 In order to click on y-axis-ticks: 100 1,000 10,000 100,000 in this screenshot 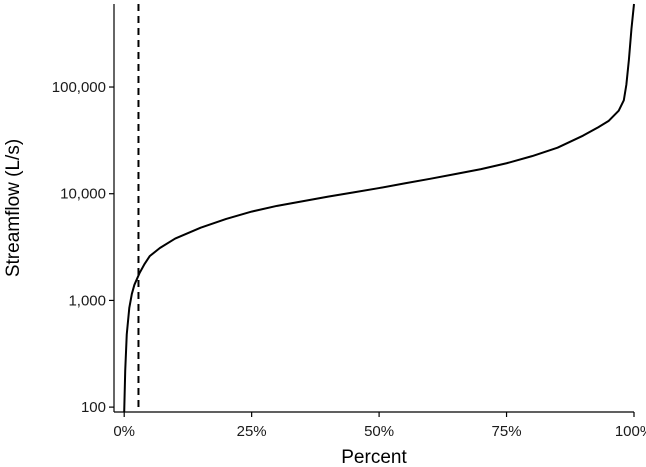, I will do `click(83, 247)`.